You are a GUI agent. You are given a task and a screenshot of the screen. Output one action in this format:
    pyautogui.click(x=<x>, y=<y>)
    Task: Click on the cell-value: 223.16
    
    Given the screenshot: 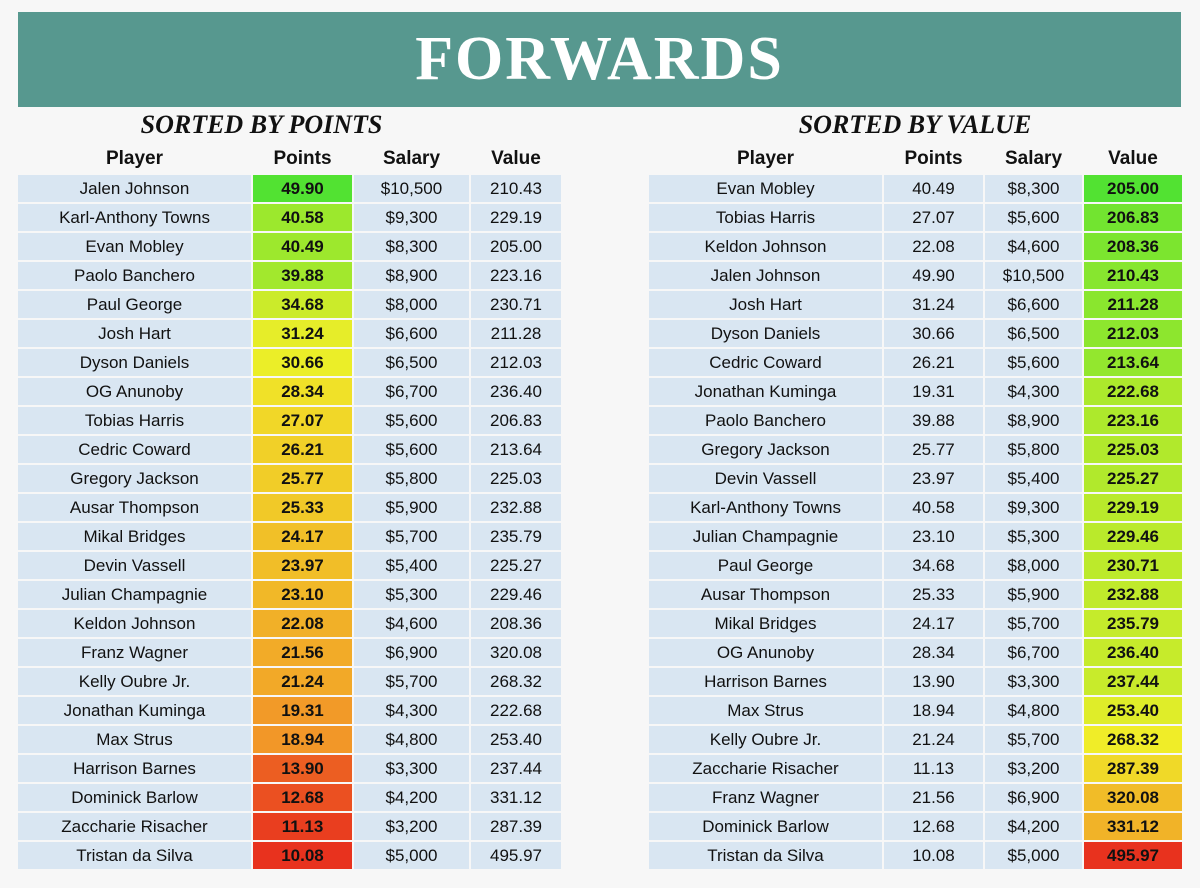 What is the action you would take?
    pyautogui.click(x=1133, y=420)
    